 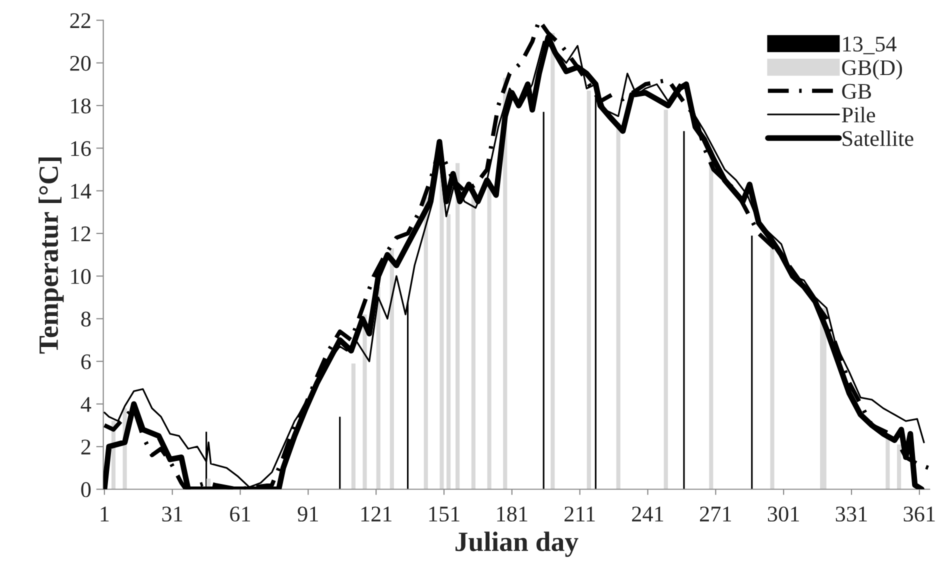 What do you see at coordinates (512, 514) in the screenshot?
I see `x-tick-label: 181` at bounding box center [512, 514].